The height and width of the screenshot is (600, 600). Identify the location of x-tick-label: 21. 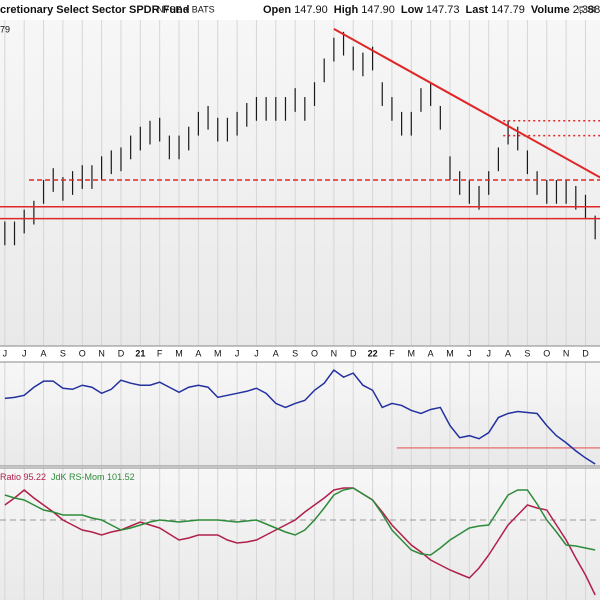
(140, 353).